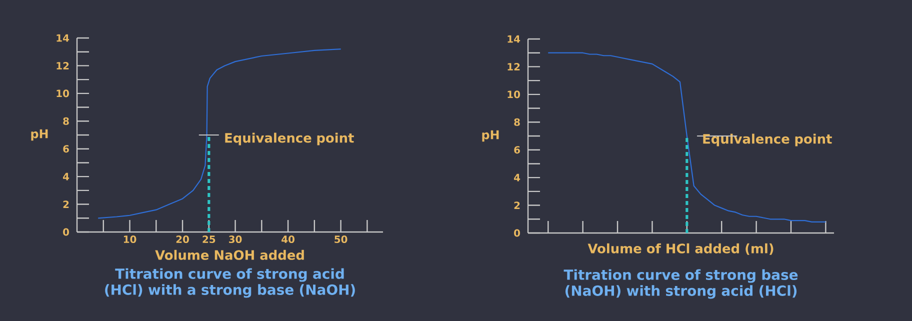  I want to click on x-tick-label: 30, so click(235, 240).